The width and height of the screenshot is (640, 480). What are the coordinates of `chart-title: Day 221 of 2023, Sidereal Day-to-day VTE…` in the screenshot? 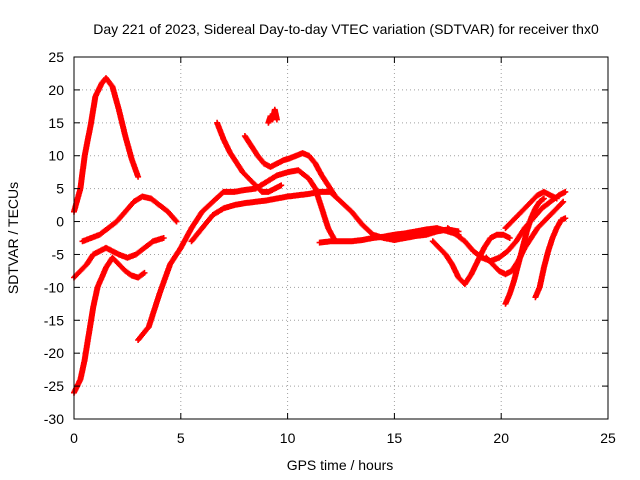 It's located at (346, 29).